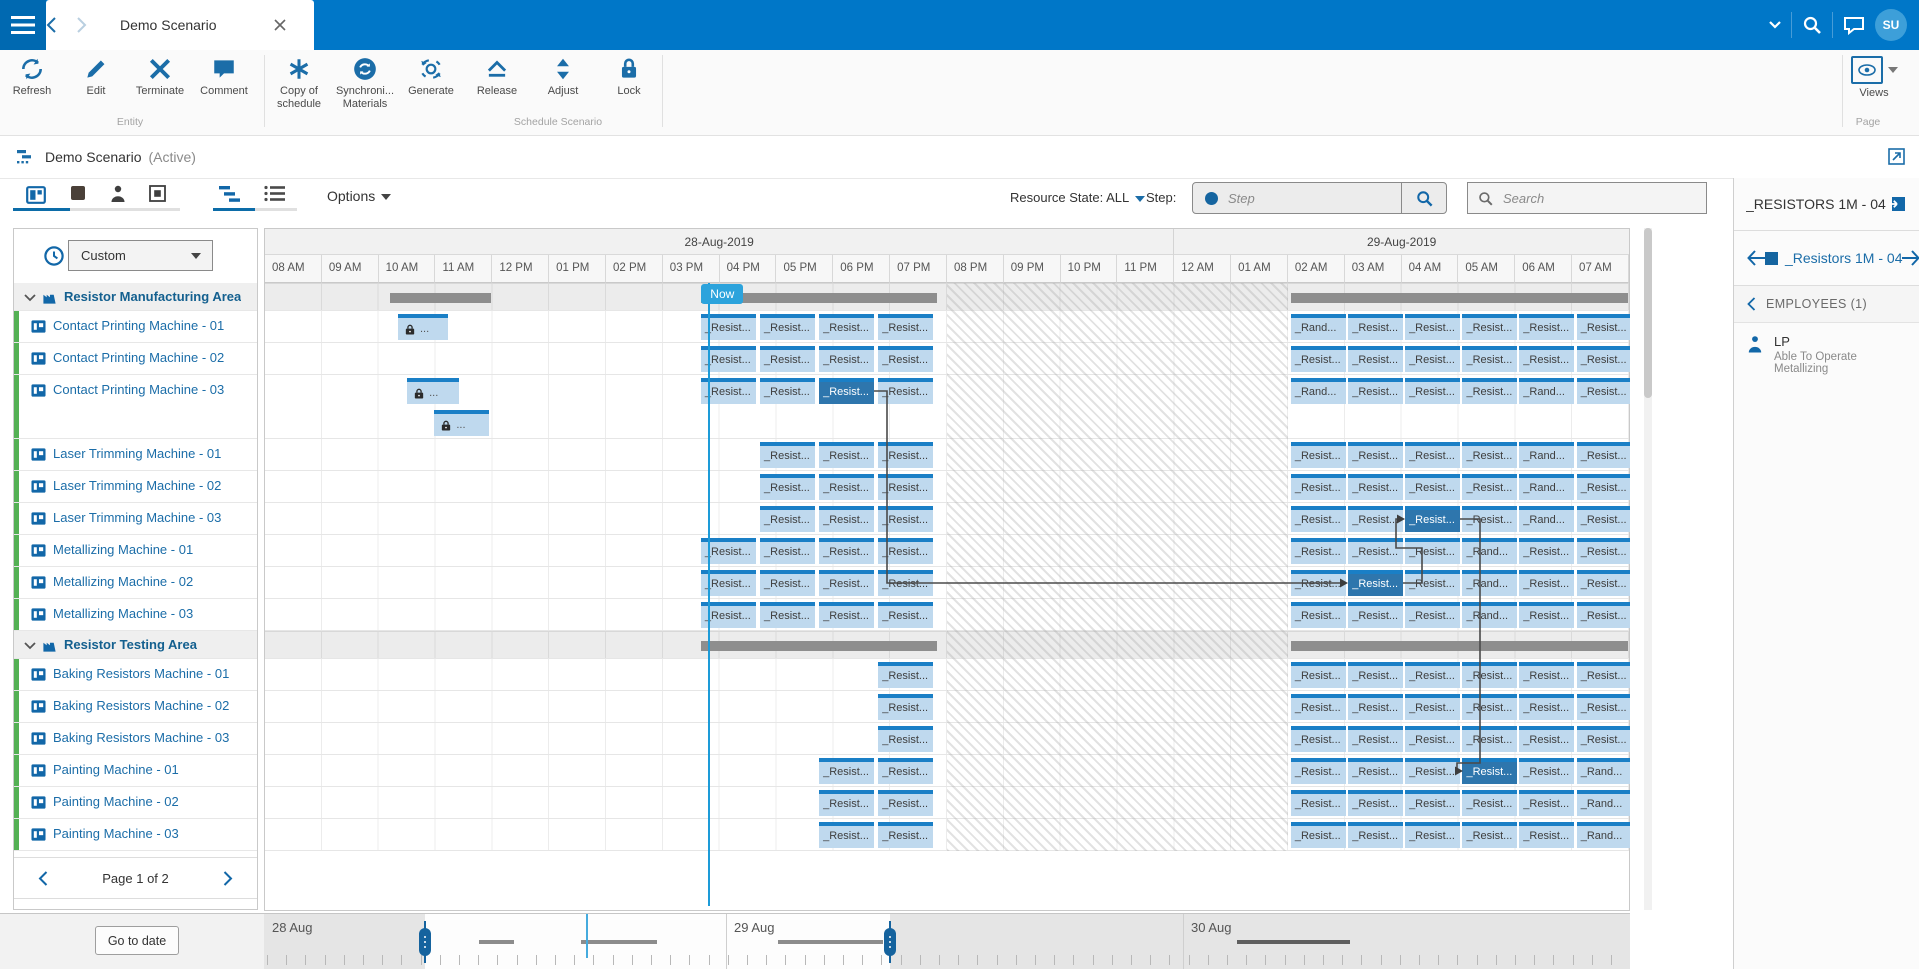  Describe the element at coordinates (135, 645) in the screenshot. I see `resource-group-row: Resistor Testing Area` at that location.